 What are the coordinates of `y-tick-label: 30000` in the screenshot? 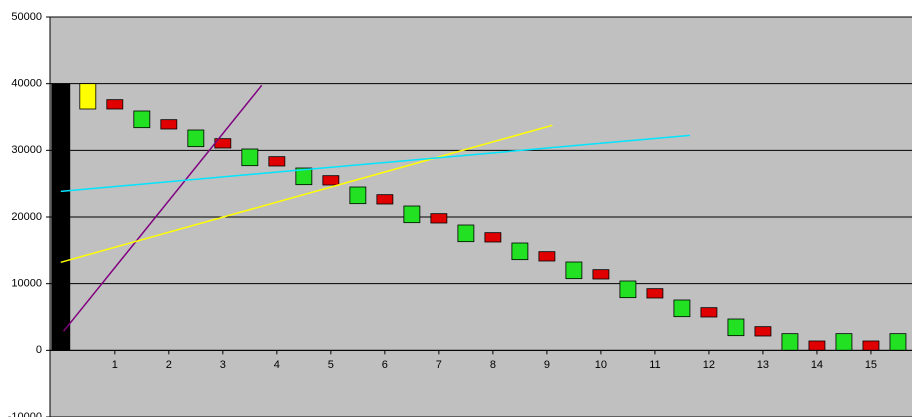 It's located at (26, 150).